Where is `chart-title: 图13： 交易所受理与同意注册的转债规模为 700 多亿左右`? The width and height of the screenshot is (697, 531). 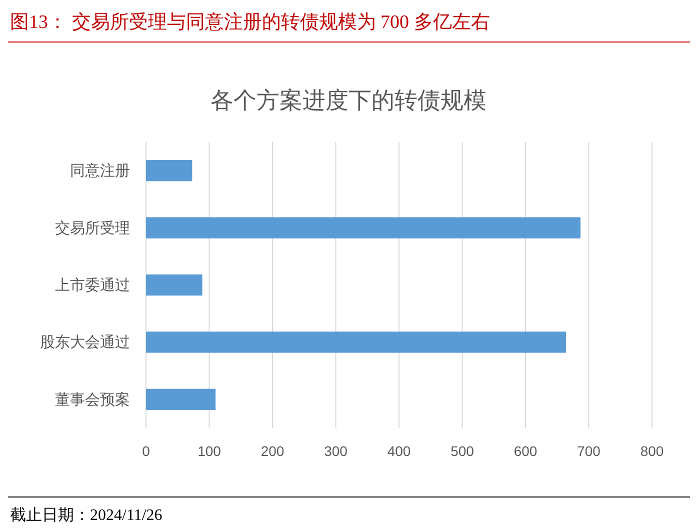
chart-title: 图13： 交易所受理与同意注册的转债规模为 700 多亿左右 is located at coordinates (250, 22).